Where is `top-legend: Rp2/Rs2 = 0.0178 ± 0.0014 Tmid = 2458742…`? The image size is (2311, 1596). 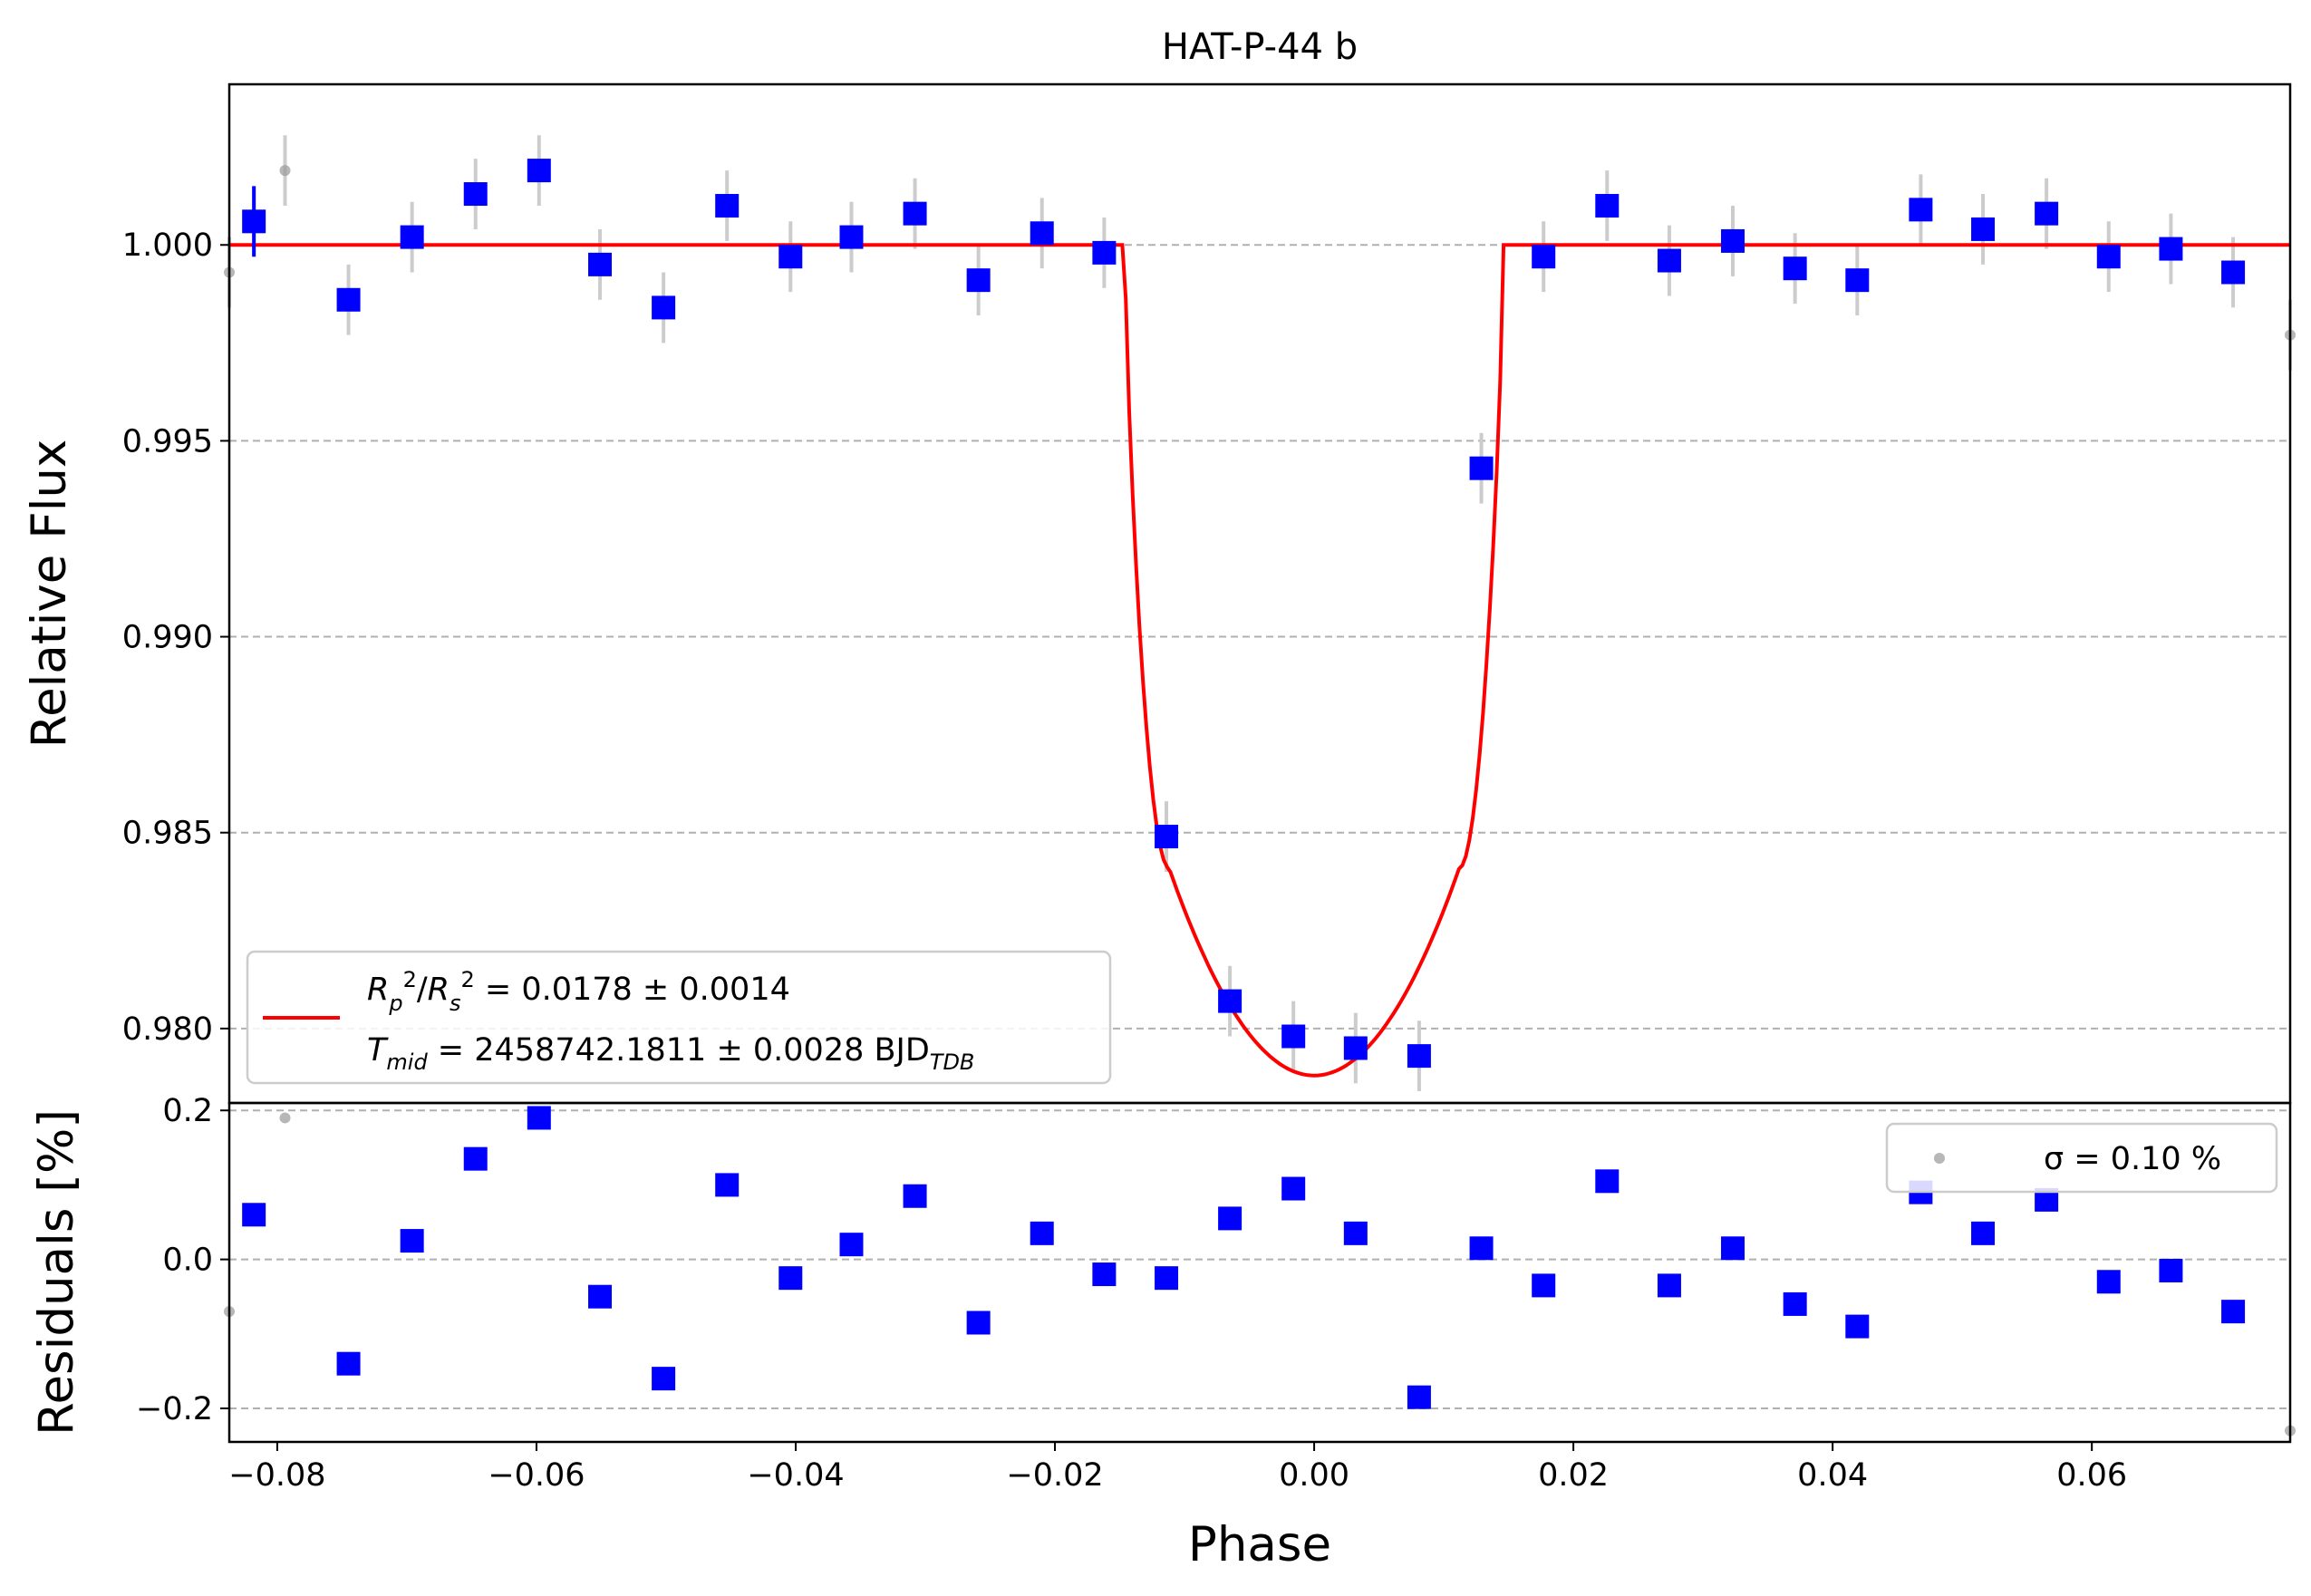 top-legend: Rp2/Rs2 = 0.0178 ± 0.0014 Tmid = 2458742… is located at coordinates (679, 1017).